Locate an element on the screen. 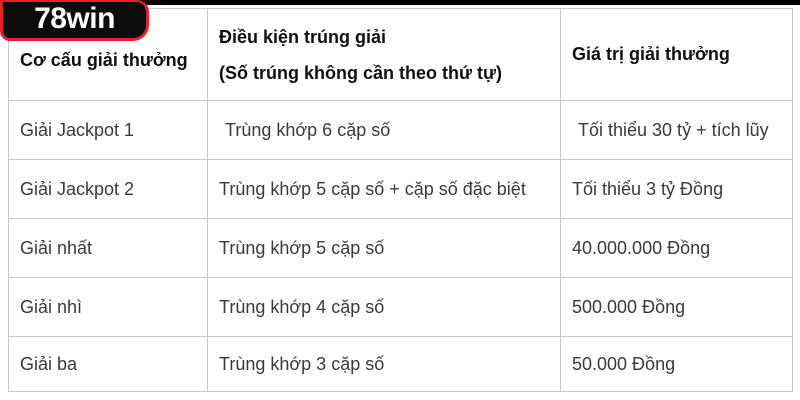  col-header-prize-value: Giá trị giải thưởng is located at coordinates (676, 54).